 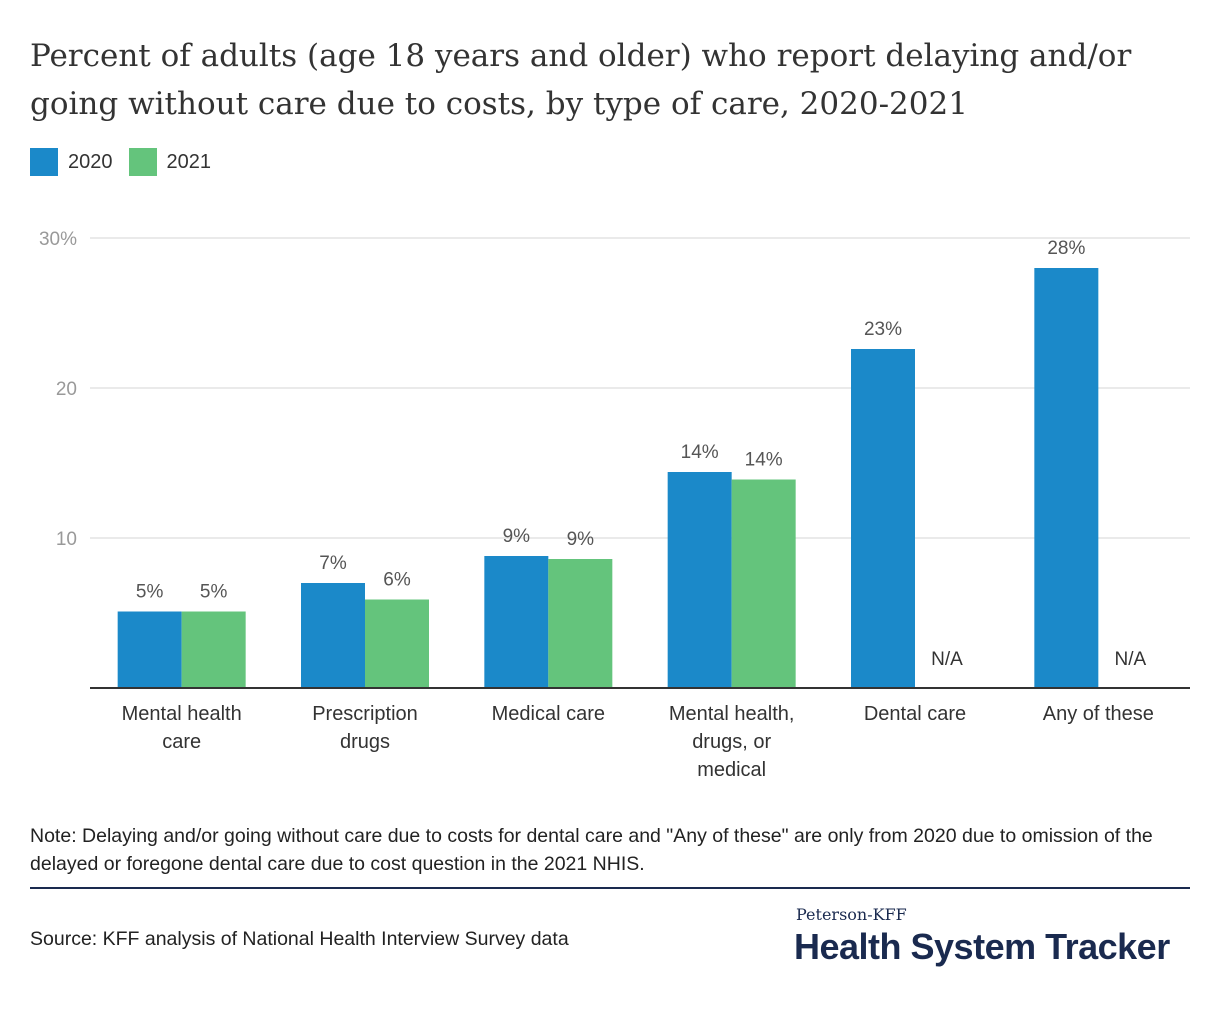 What do you see at coordinates (982, 946) in the screenshot?
I see `brand-logo-text: Health System Tracker` at bounding box center [982, 946].